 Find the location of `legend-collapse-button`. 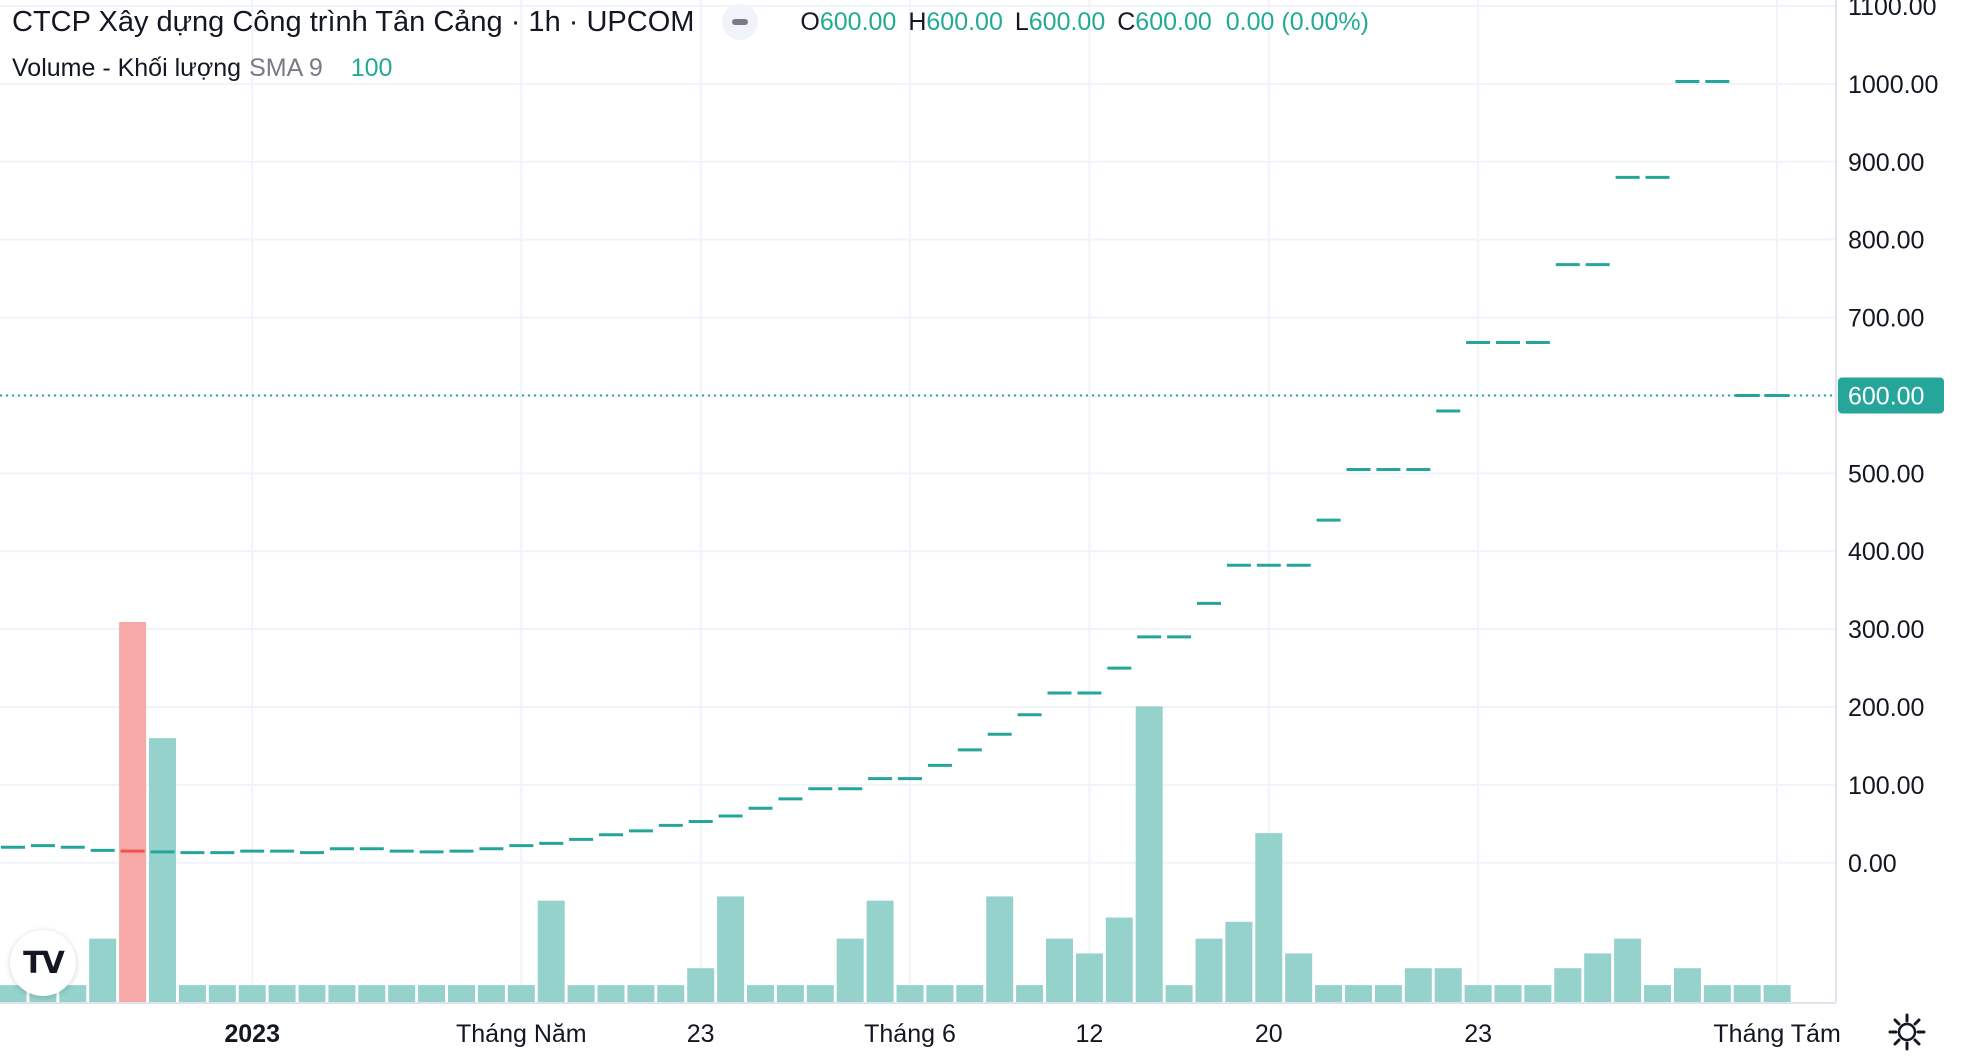

legend-collapse-button is located at coordinates (740, 22).